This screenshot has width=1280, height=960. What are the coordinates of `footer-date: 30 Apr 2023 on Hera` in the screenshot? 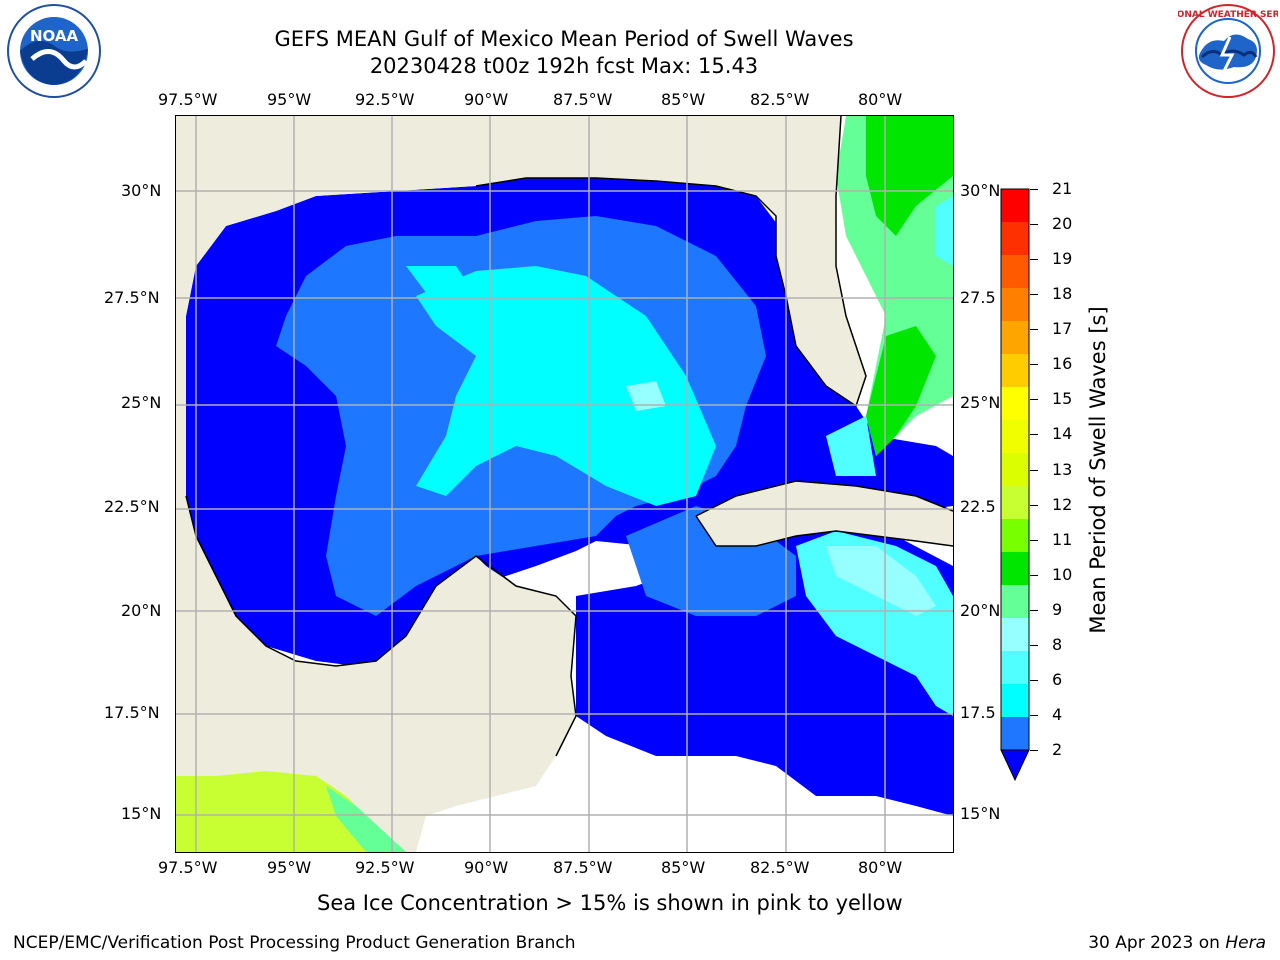 It's located at (1177, 943).